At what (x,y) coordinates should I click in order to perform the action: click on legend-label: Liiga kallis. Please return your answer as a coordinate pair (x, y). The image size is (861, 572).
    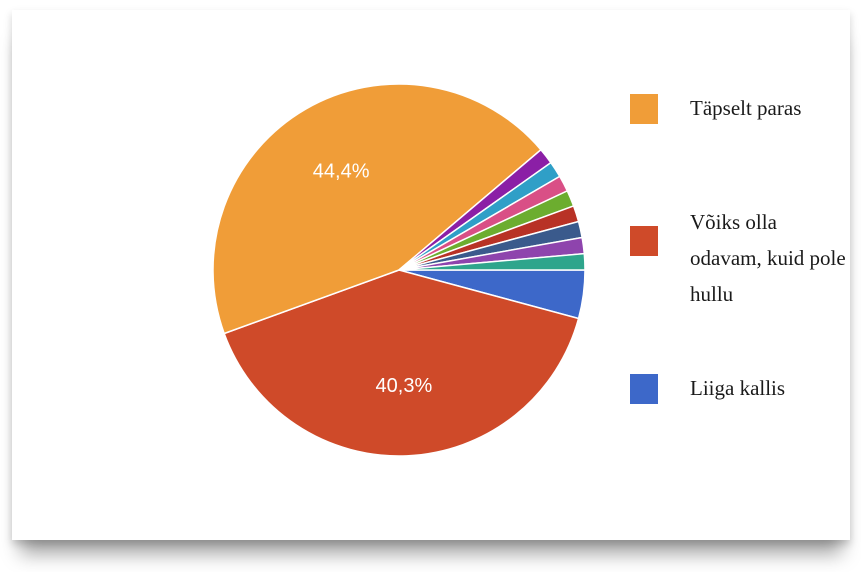
    Looking at the image, I should click on (738, 388).